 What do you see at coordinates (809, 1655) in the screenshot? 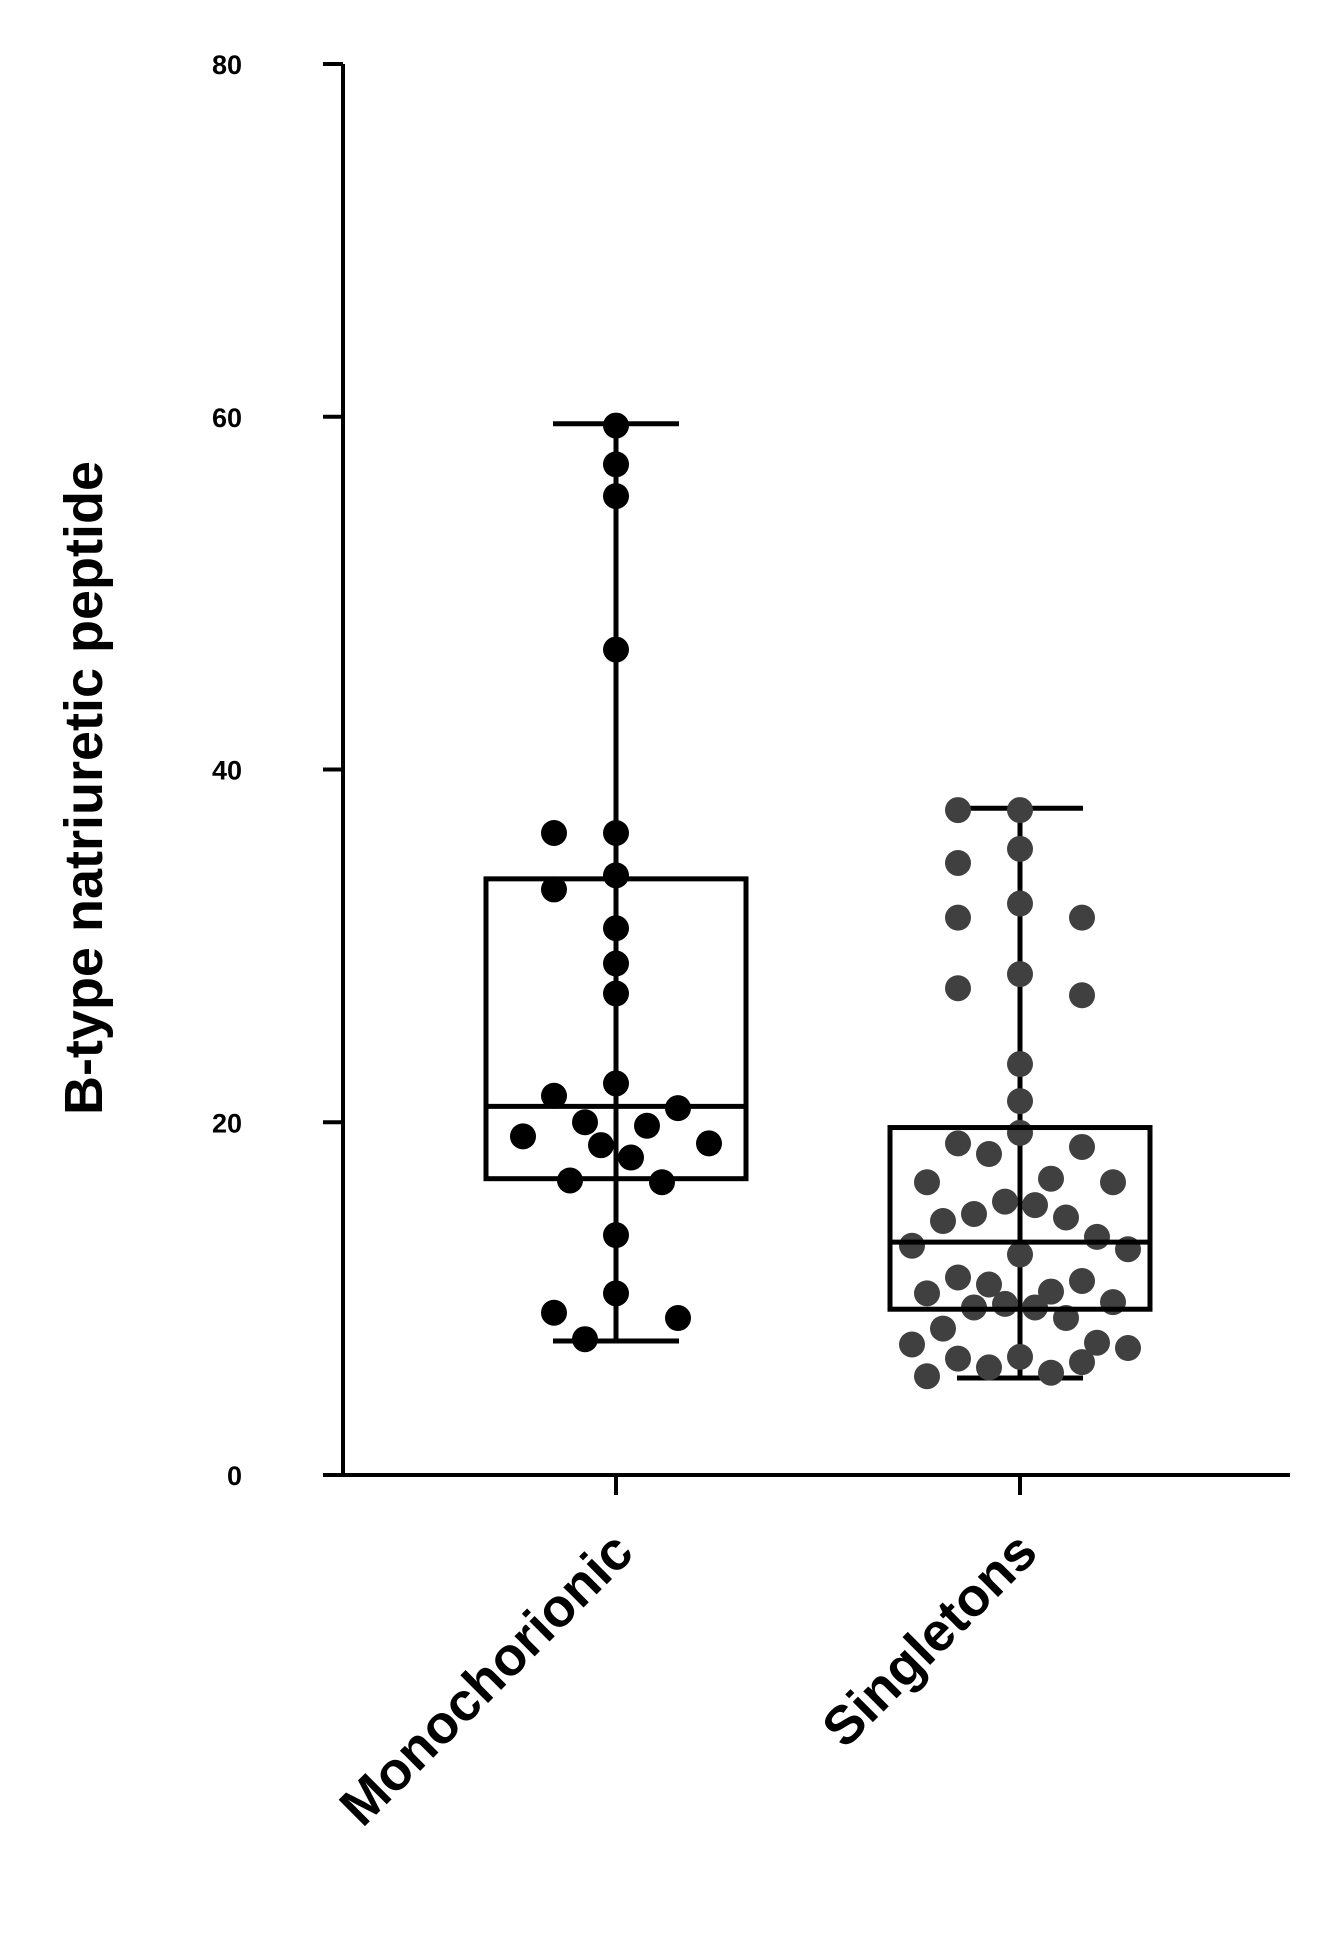
I see `x-axis: Monochorionic Singletons` at bounding box center [809, 1655].